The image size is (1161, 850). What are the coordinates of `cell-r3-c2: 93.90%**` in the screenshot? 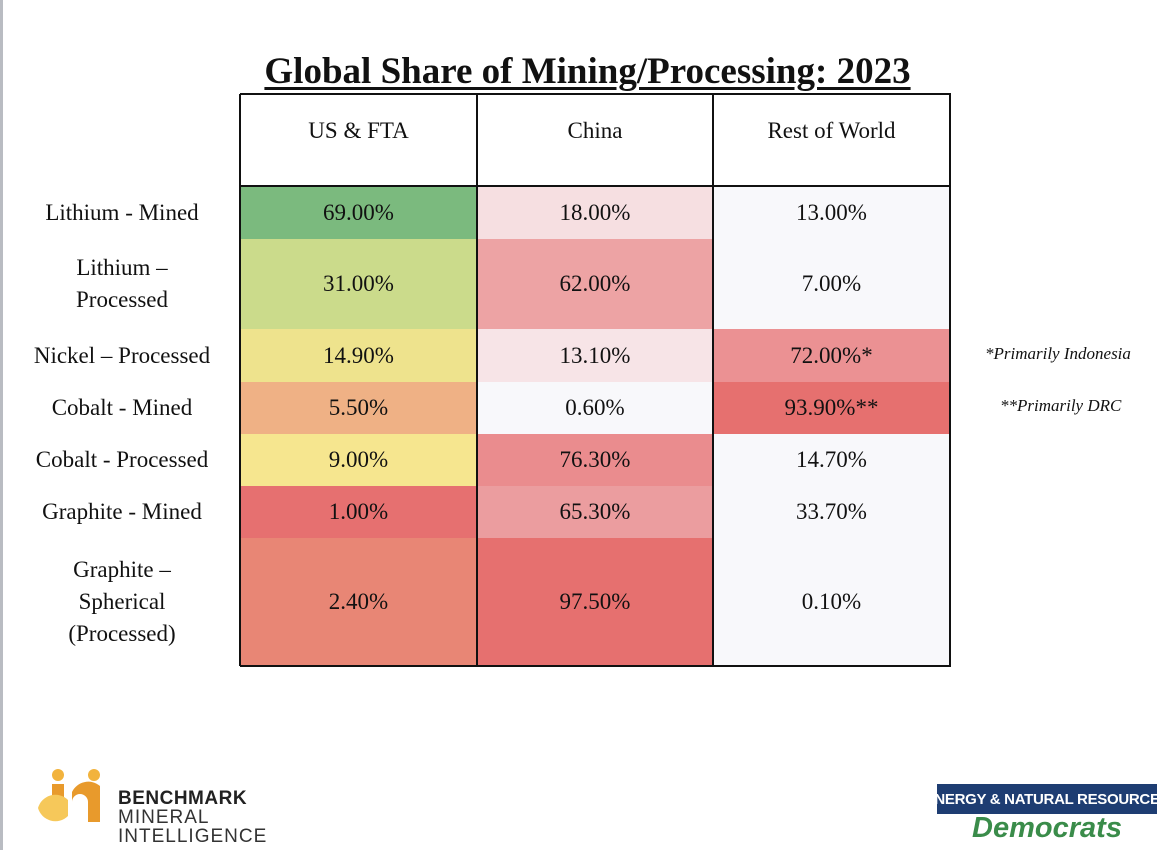 It's located at (831, 408).